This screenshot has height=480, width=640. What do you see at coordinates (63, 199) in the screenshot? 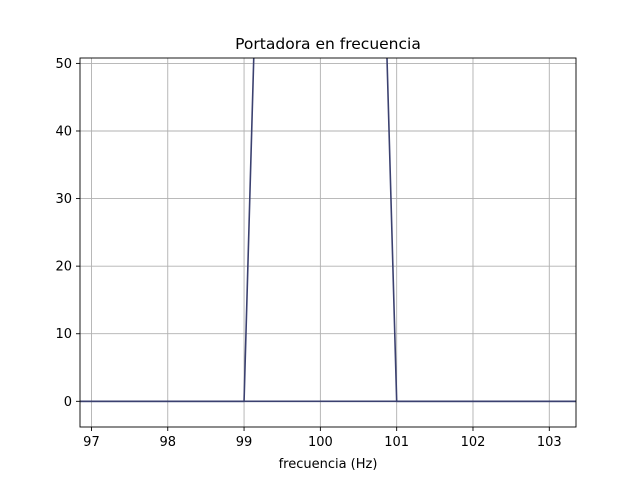
I see `y-tick-label: 30` at bounding box center [63, 199].